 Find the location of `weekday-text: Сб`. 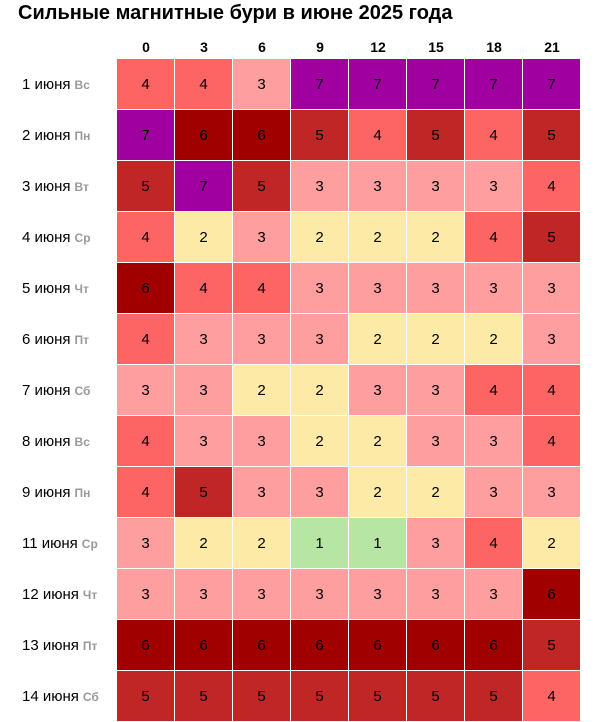

weekday-text: Сб is located at coordinates (82, 390).